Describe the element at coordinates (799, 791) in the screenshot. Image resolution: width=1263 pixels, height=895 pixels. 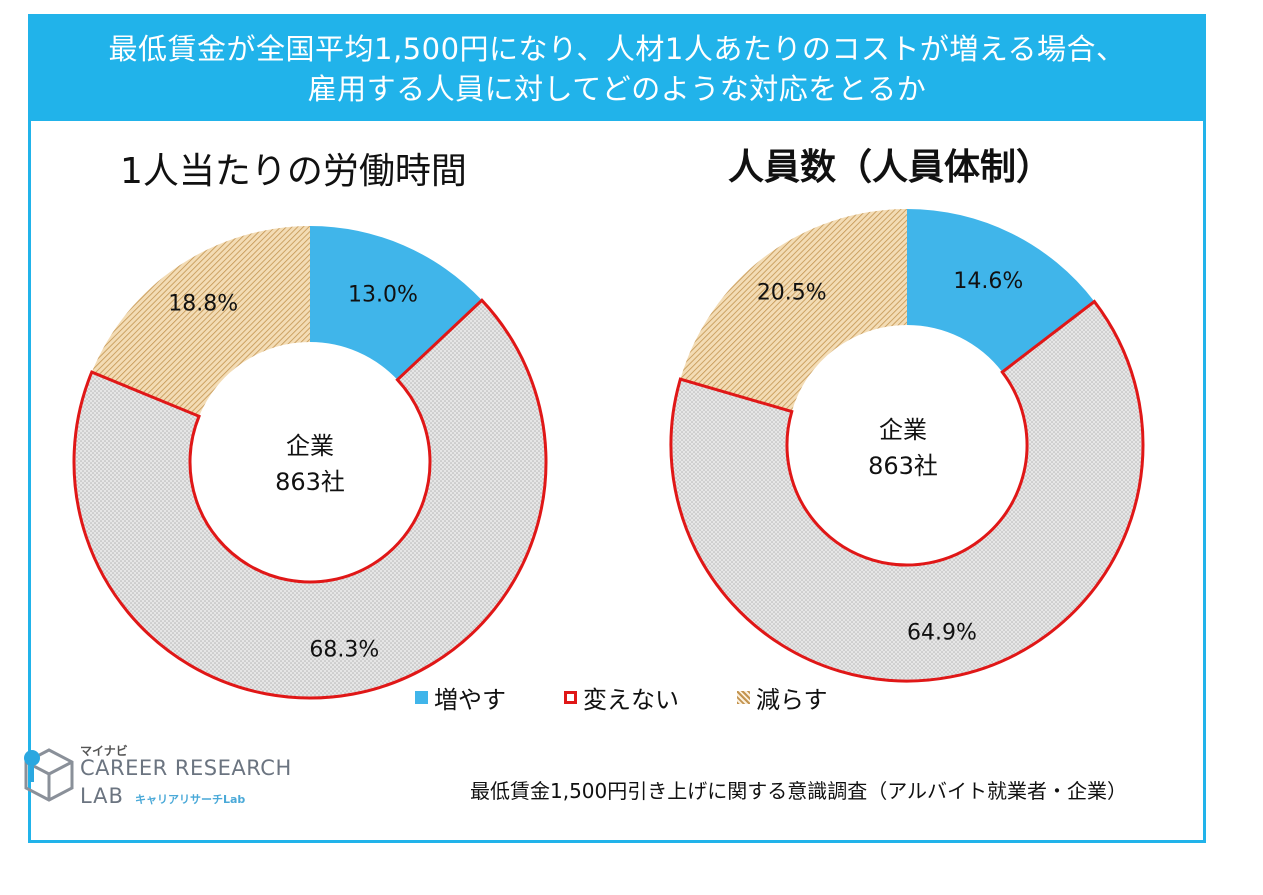
I see `source-note: 最低賃金1,500円引き上げに関する意識調査（アルバイト就業者・企業）` at that location.